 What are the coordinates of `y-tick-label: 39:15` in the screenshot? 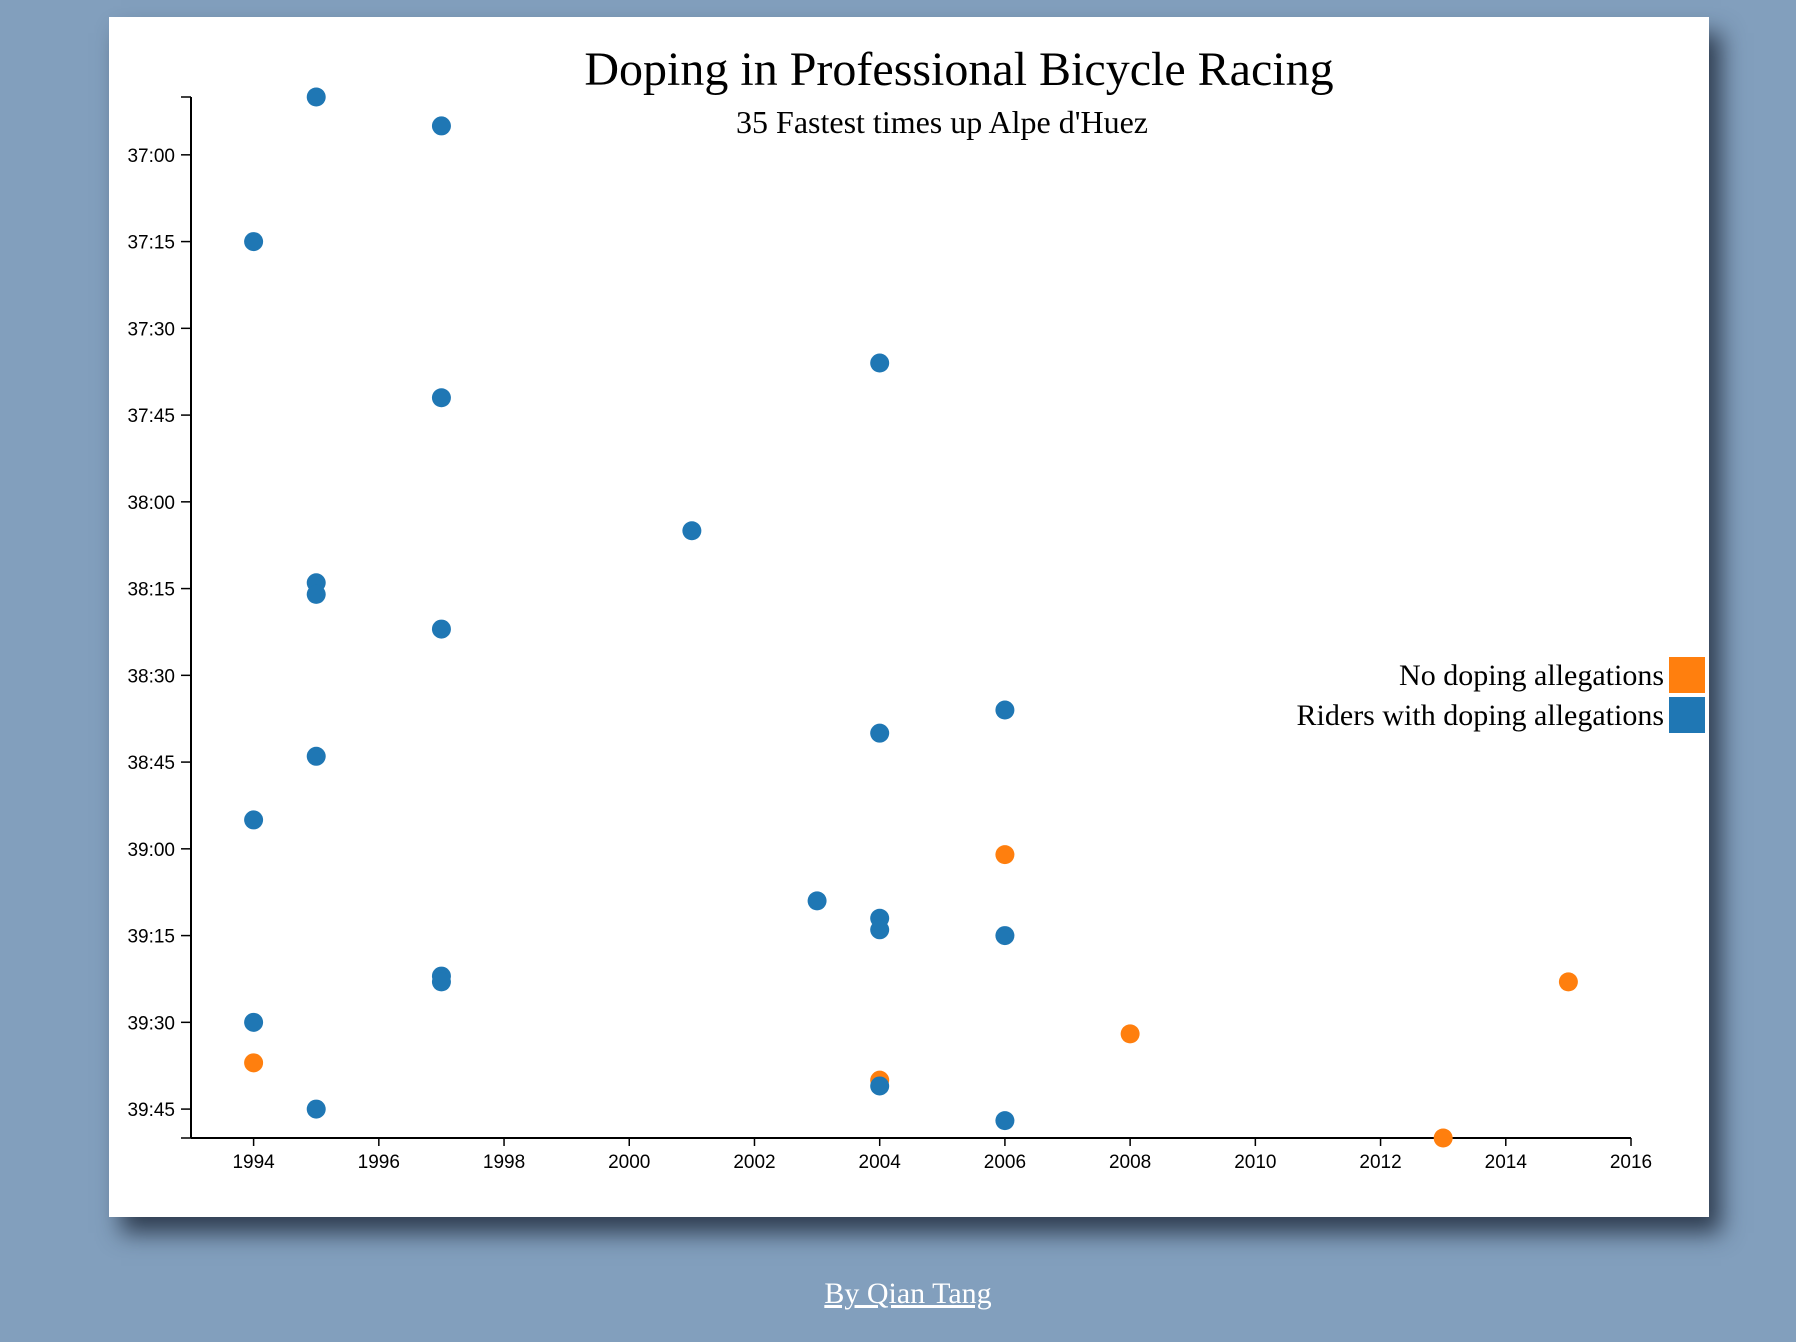 It's located at (151, 937).